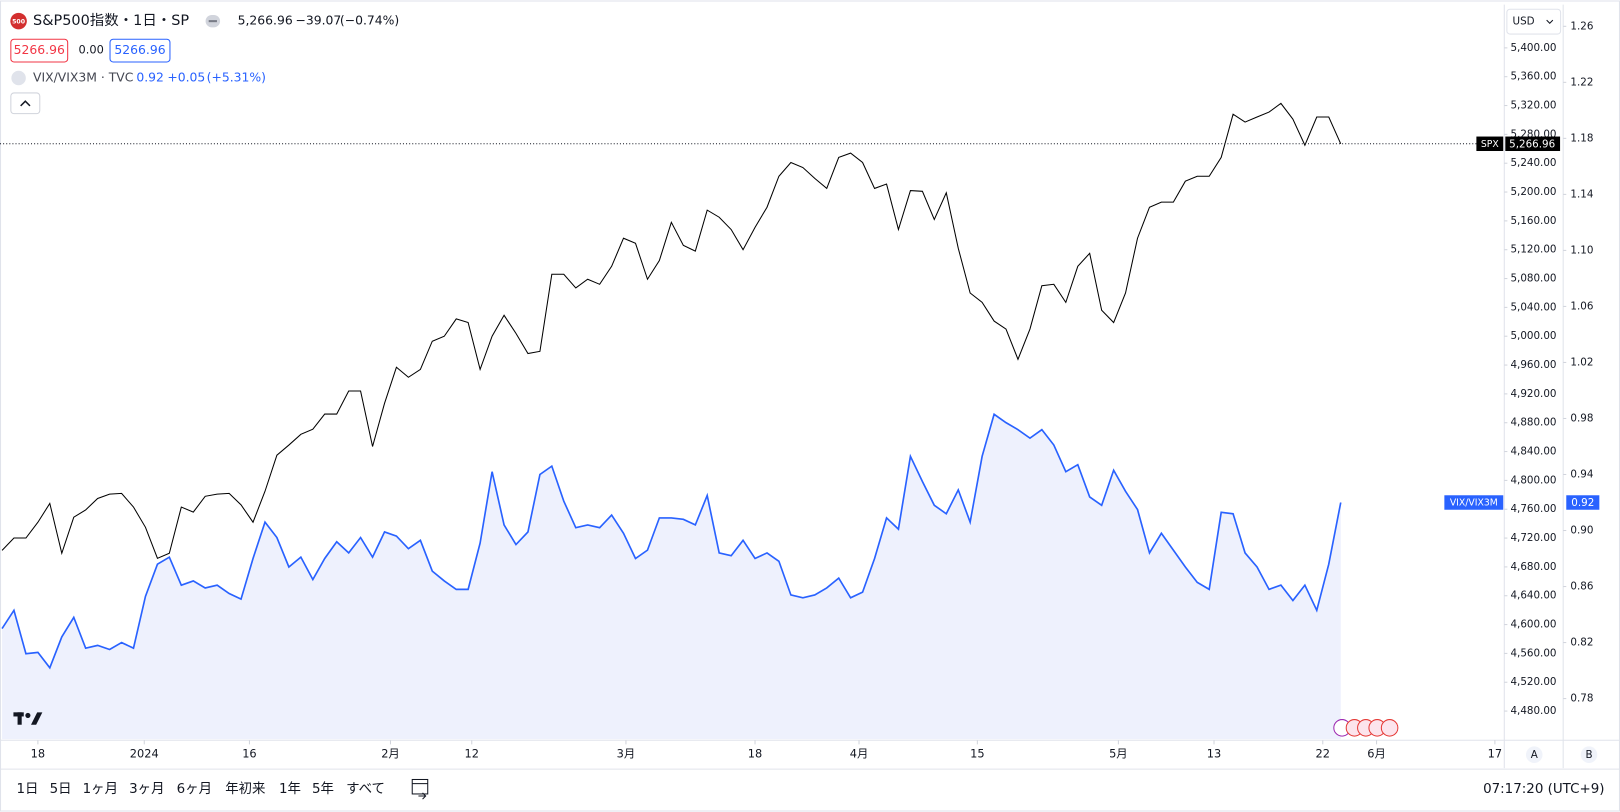 This screenshot has height=812, width=1620. I want to click on bid: 5266.96, so click(39, 49).